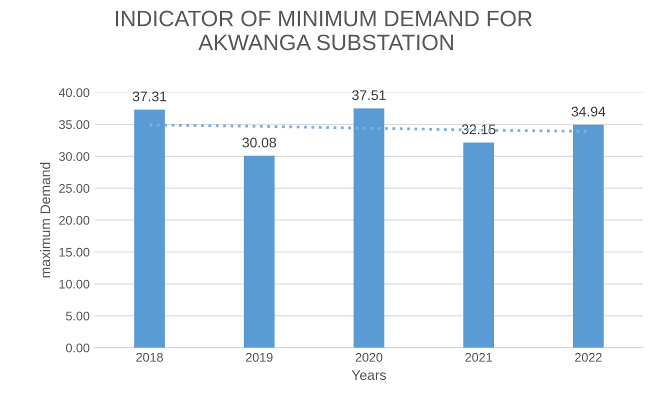  What do you see at coordinates (259, 143) in the screenshot?
I see `data-label: 30.08` at bounding box center [259, 143].